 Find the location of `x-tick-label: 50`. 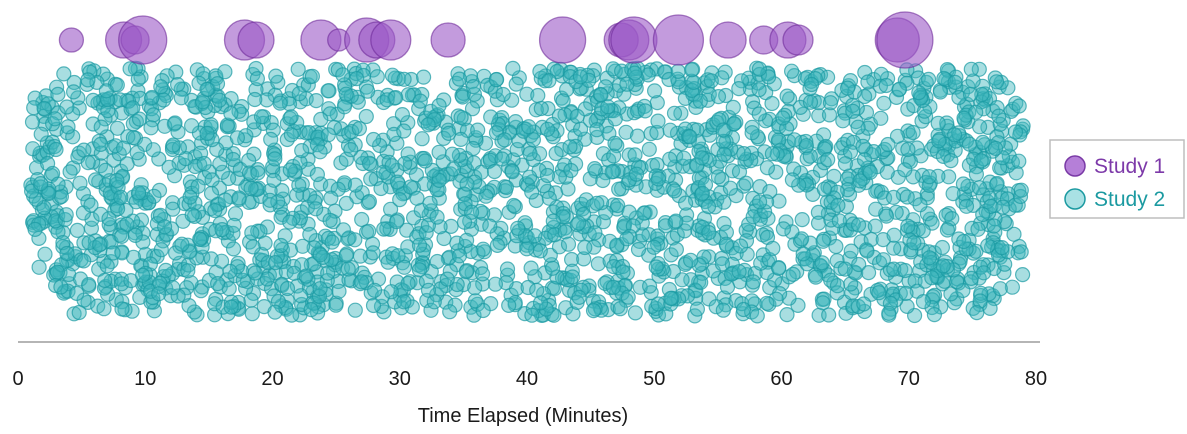

x-tick-label: 50 is located at coordinates (654, 379).